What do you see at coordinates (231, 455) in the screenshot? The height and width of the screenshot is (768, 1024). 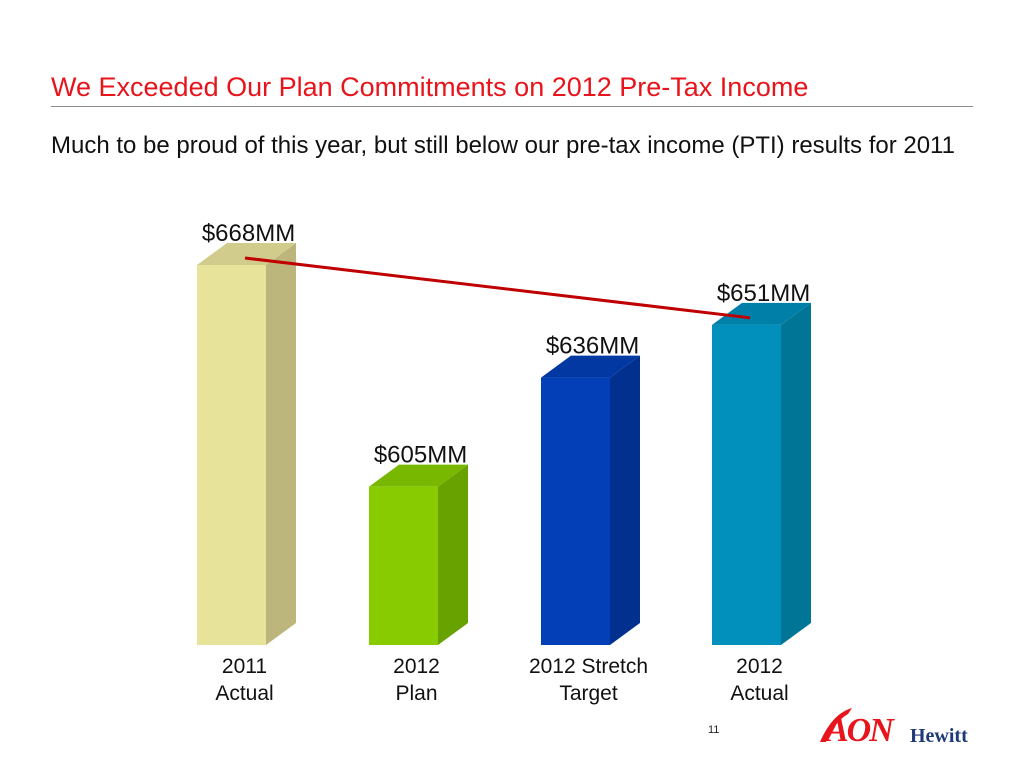 I see `bar-2011-actual` at bounding box center [231, 455].